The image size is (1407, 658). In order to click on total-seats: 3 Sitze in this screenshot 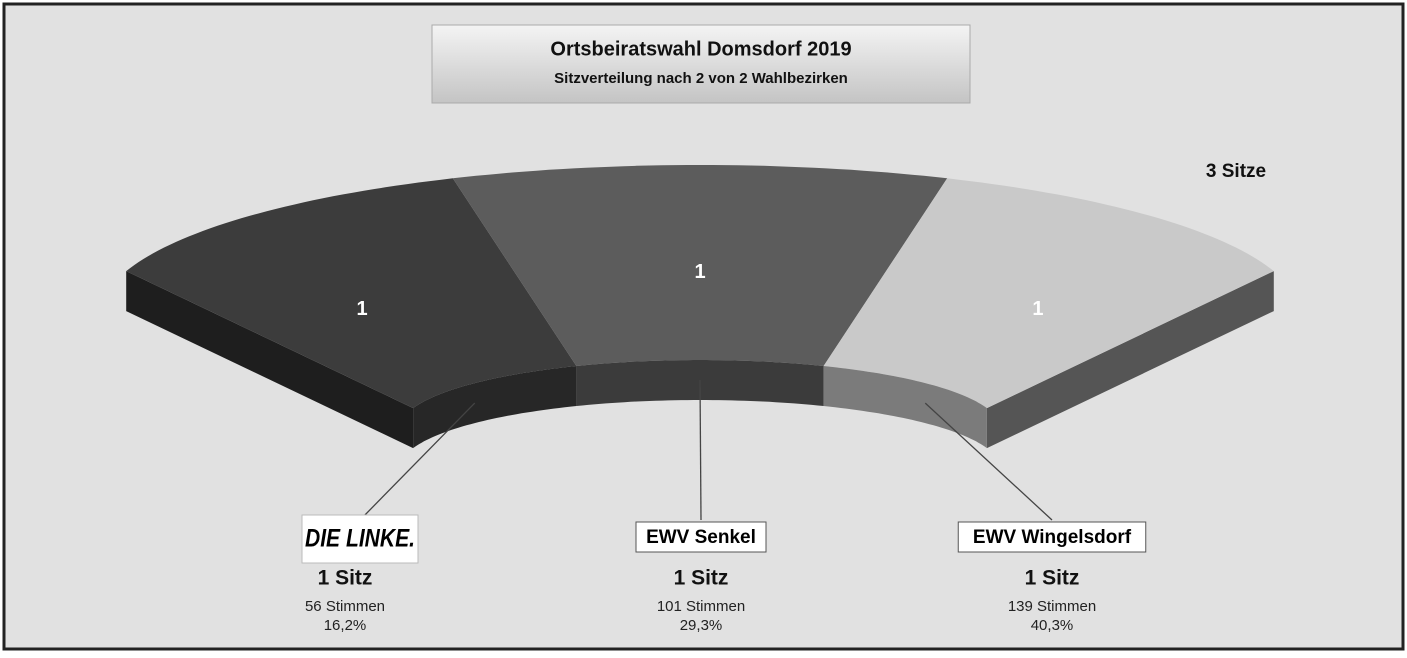, I will do `click(1236, 171)`.